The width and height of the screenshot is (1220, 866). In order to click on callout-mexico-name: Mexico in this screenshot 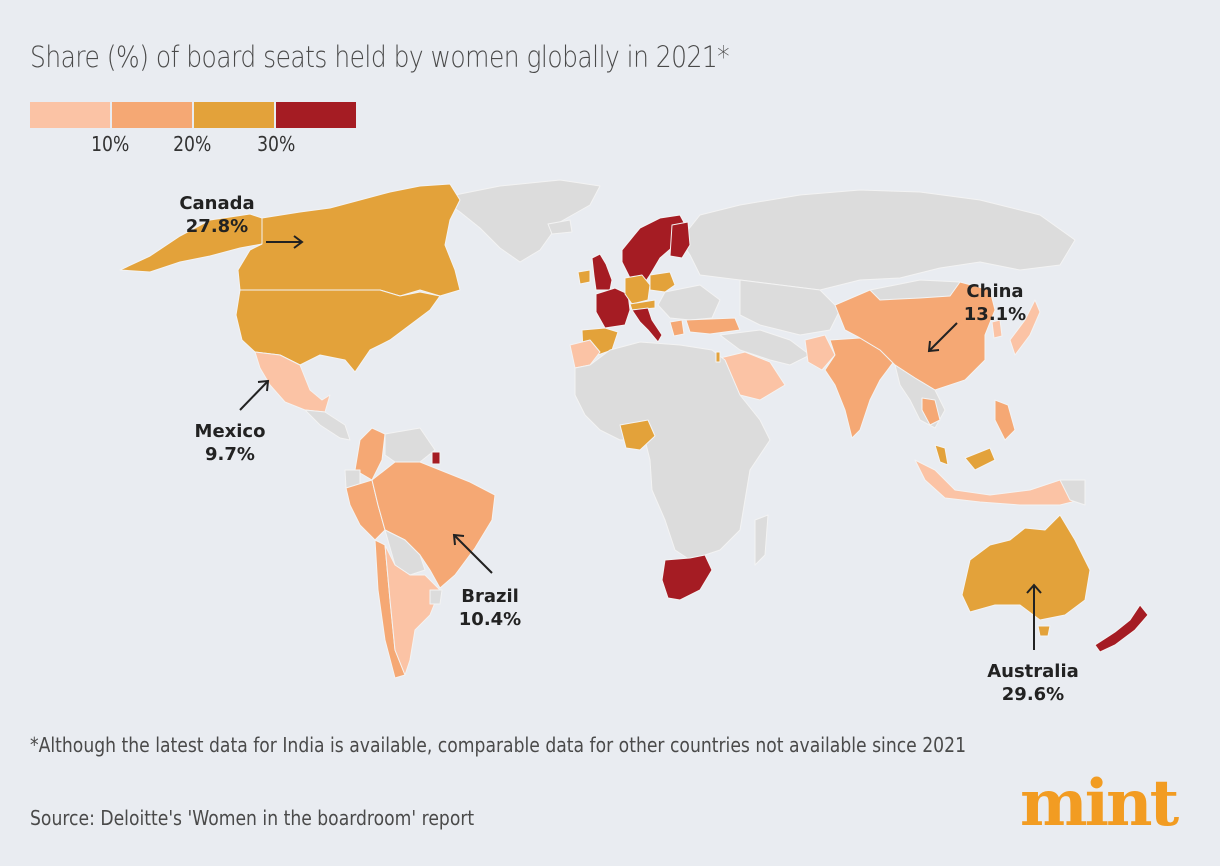, I will do `click(230, 431)`.